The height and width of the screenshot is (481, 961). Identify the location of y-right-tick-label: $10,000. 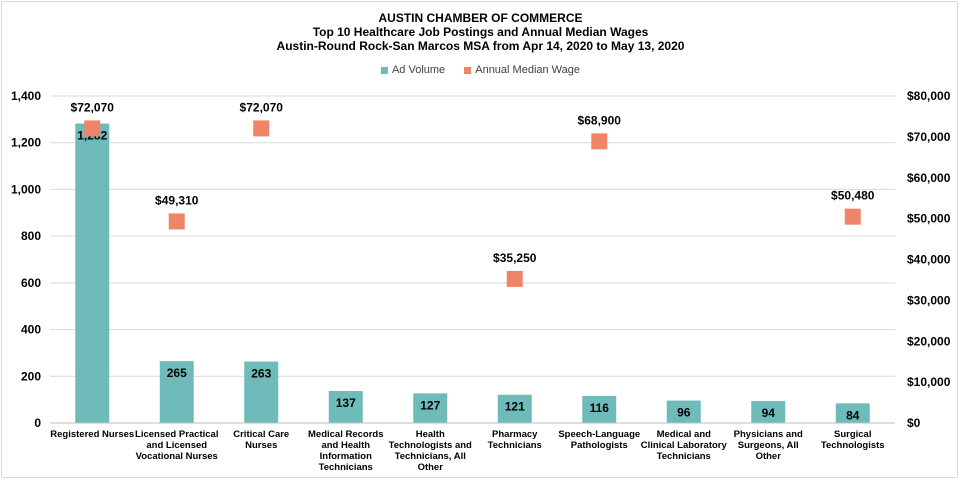
(929, 382).